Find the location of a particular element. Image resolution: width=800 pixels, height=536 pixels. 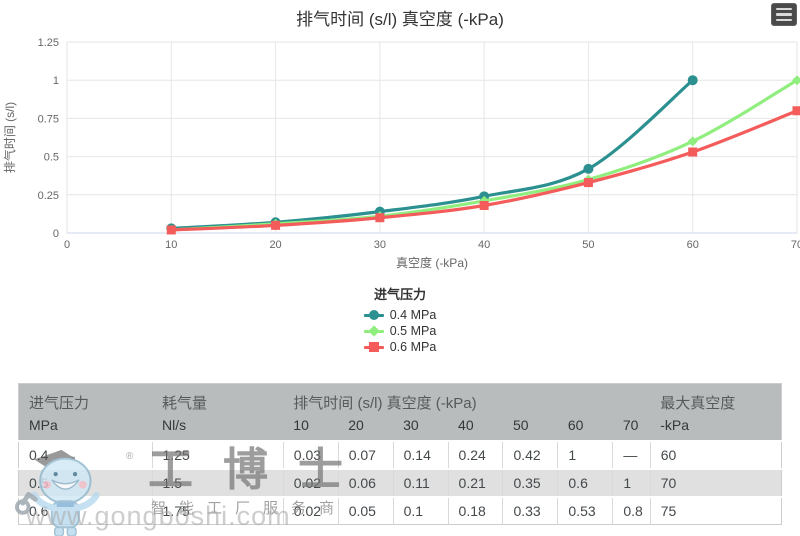

cell: 0.03 is located at coordinates (311, 454).